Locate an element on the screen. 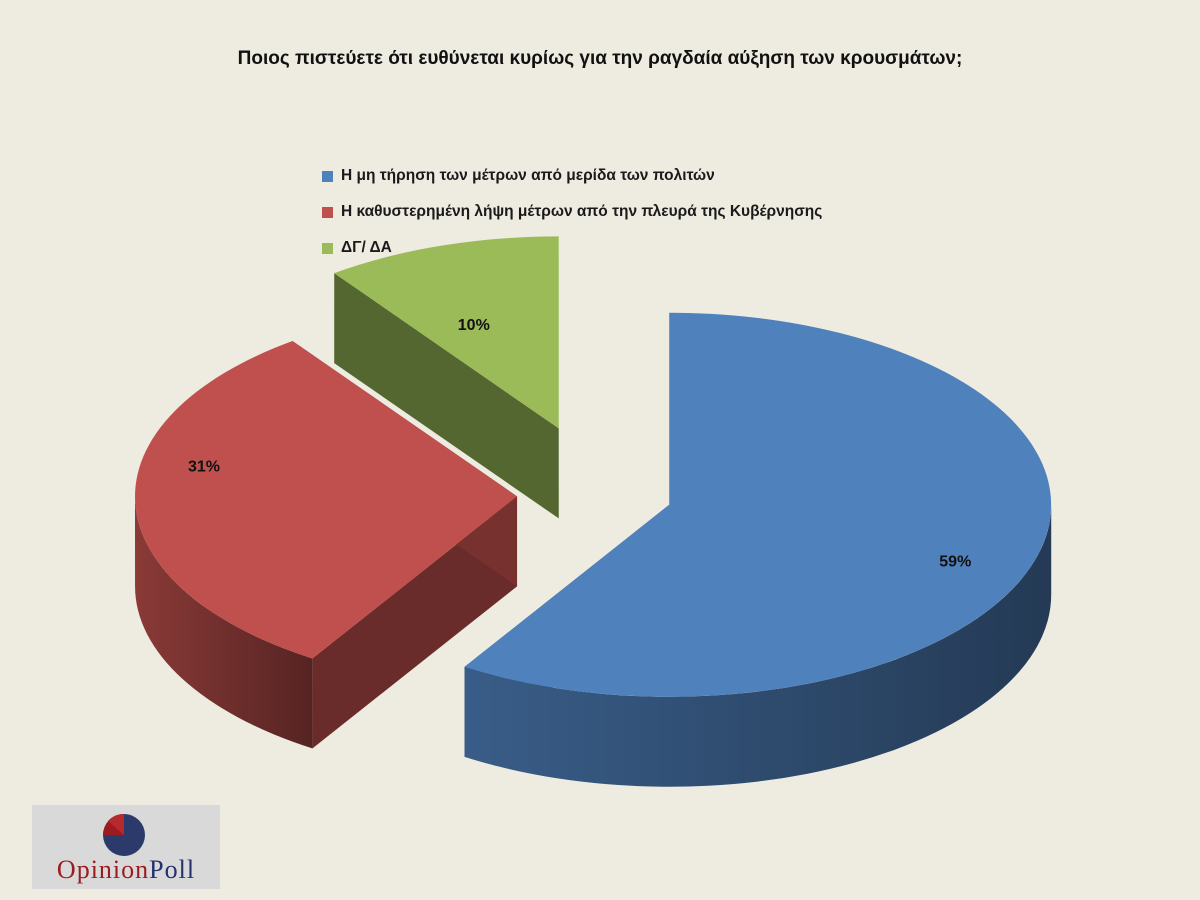 Image resolution: width=1200 pixels, height=900 pixels. legend-swatch-dk-na is located at coordinates (327, 248).